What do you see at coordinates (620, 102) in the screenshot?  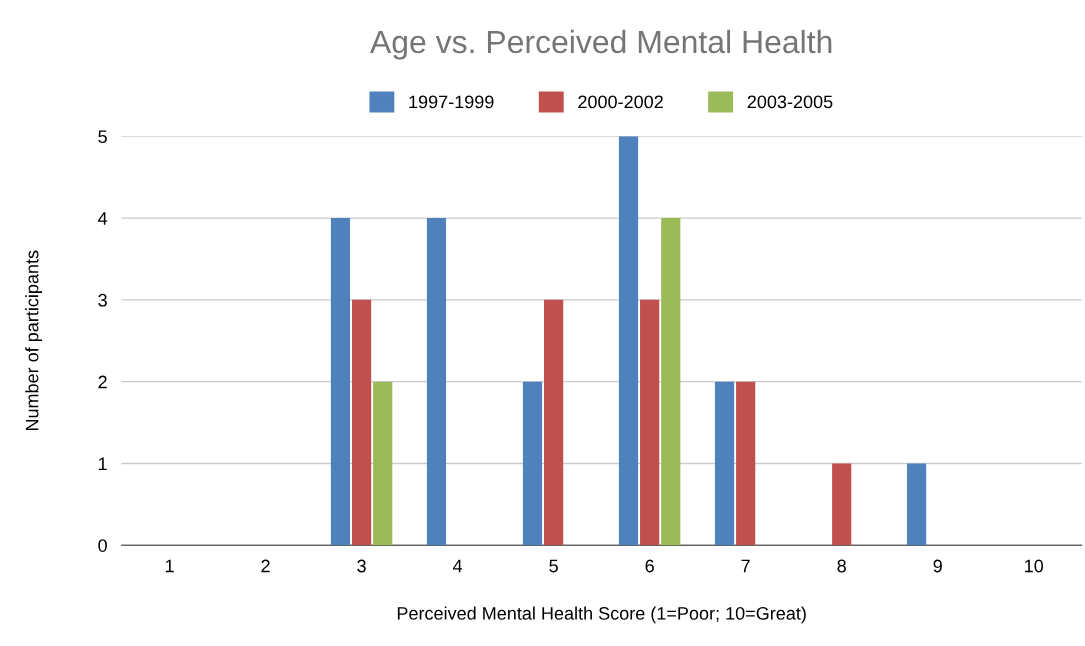 I see `legend-label: 2000-2002` at bounding box center [620, 102].